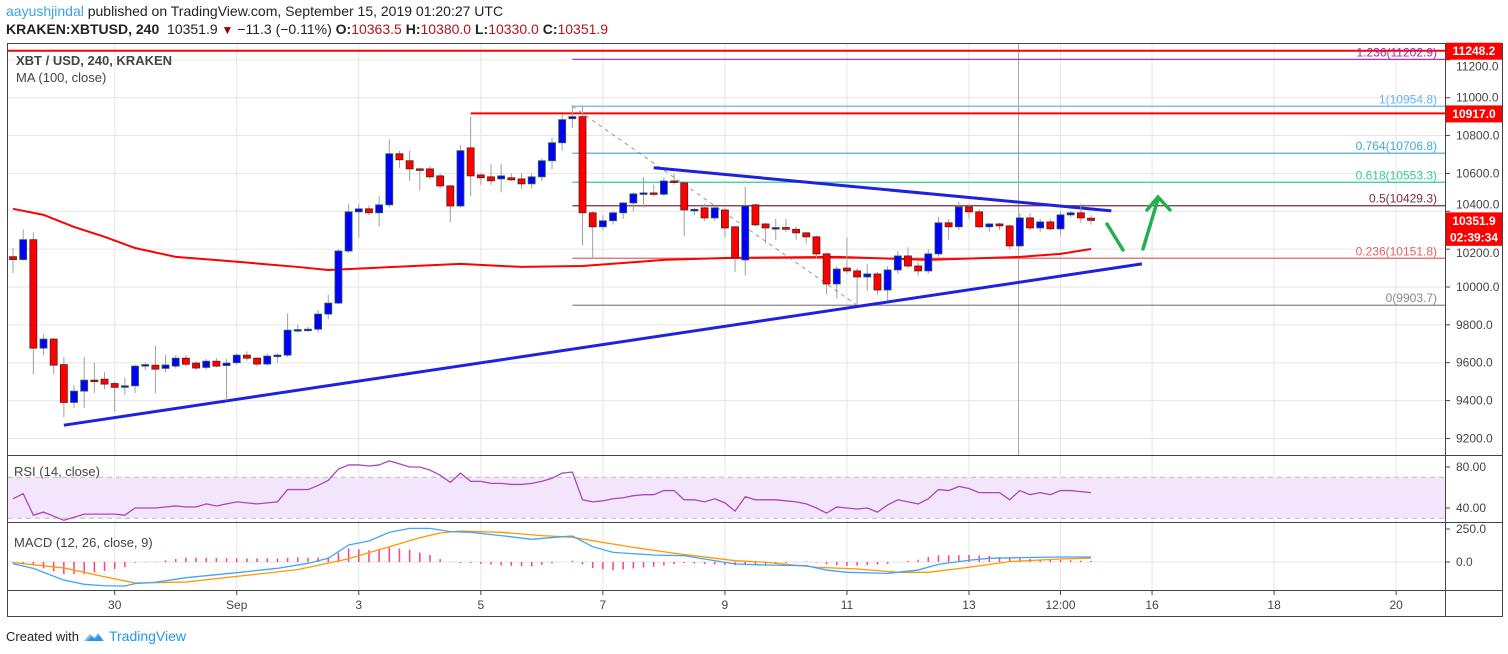 The width and height of the screenshot is (1508, 654). I want to click on chart-title: XBT / USD, 240, KRAKEN, so click(94, 60).